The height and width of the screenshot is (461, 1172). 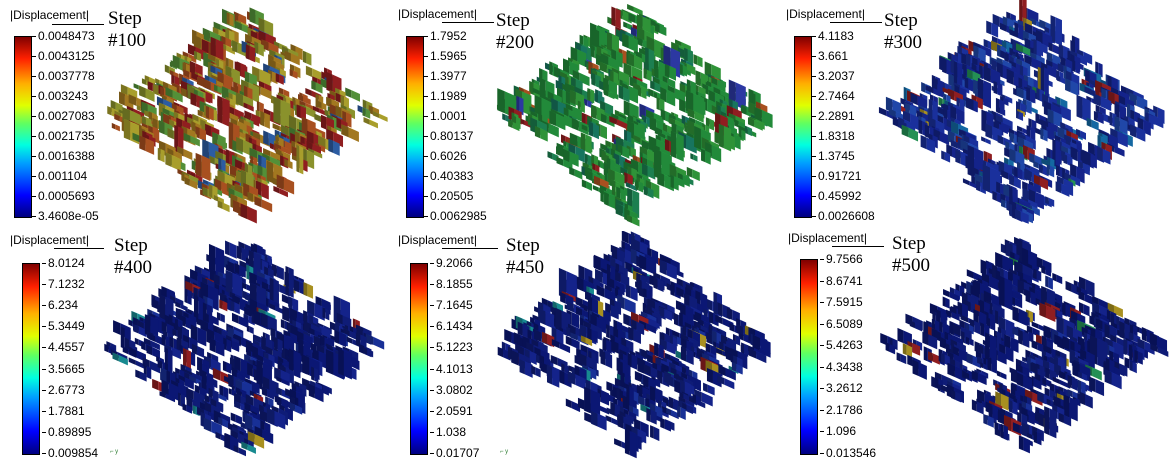 I want to click on legend-title-underline, so click(x=858, y=246).